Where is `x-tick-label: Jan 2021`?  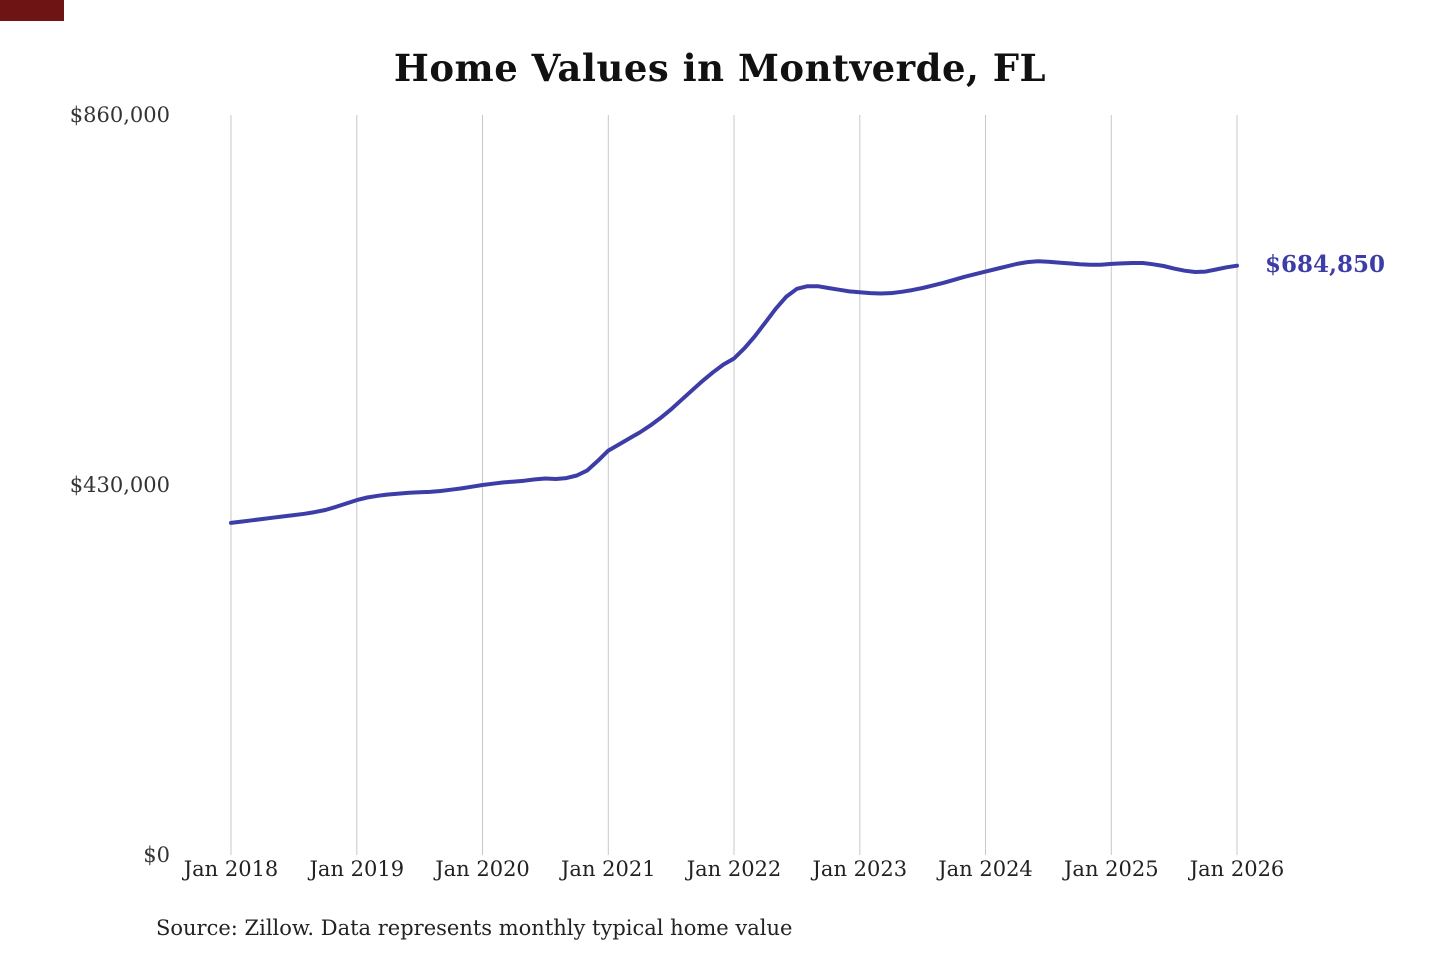
x-tick-label: Jan 2021 is located at coordinates (608, 869).